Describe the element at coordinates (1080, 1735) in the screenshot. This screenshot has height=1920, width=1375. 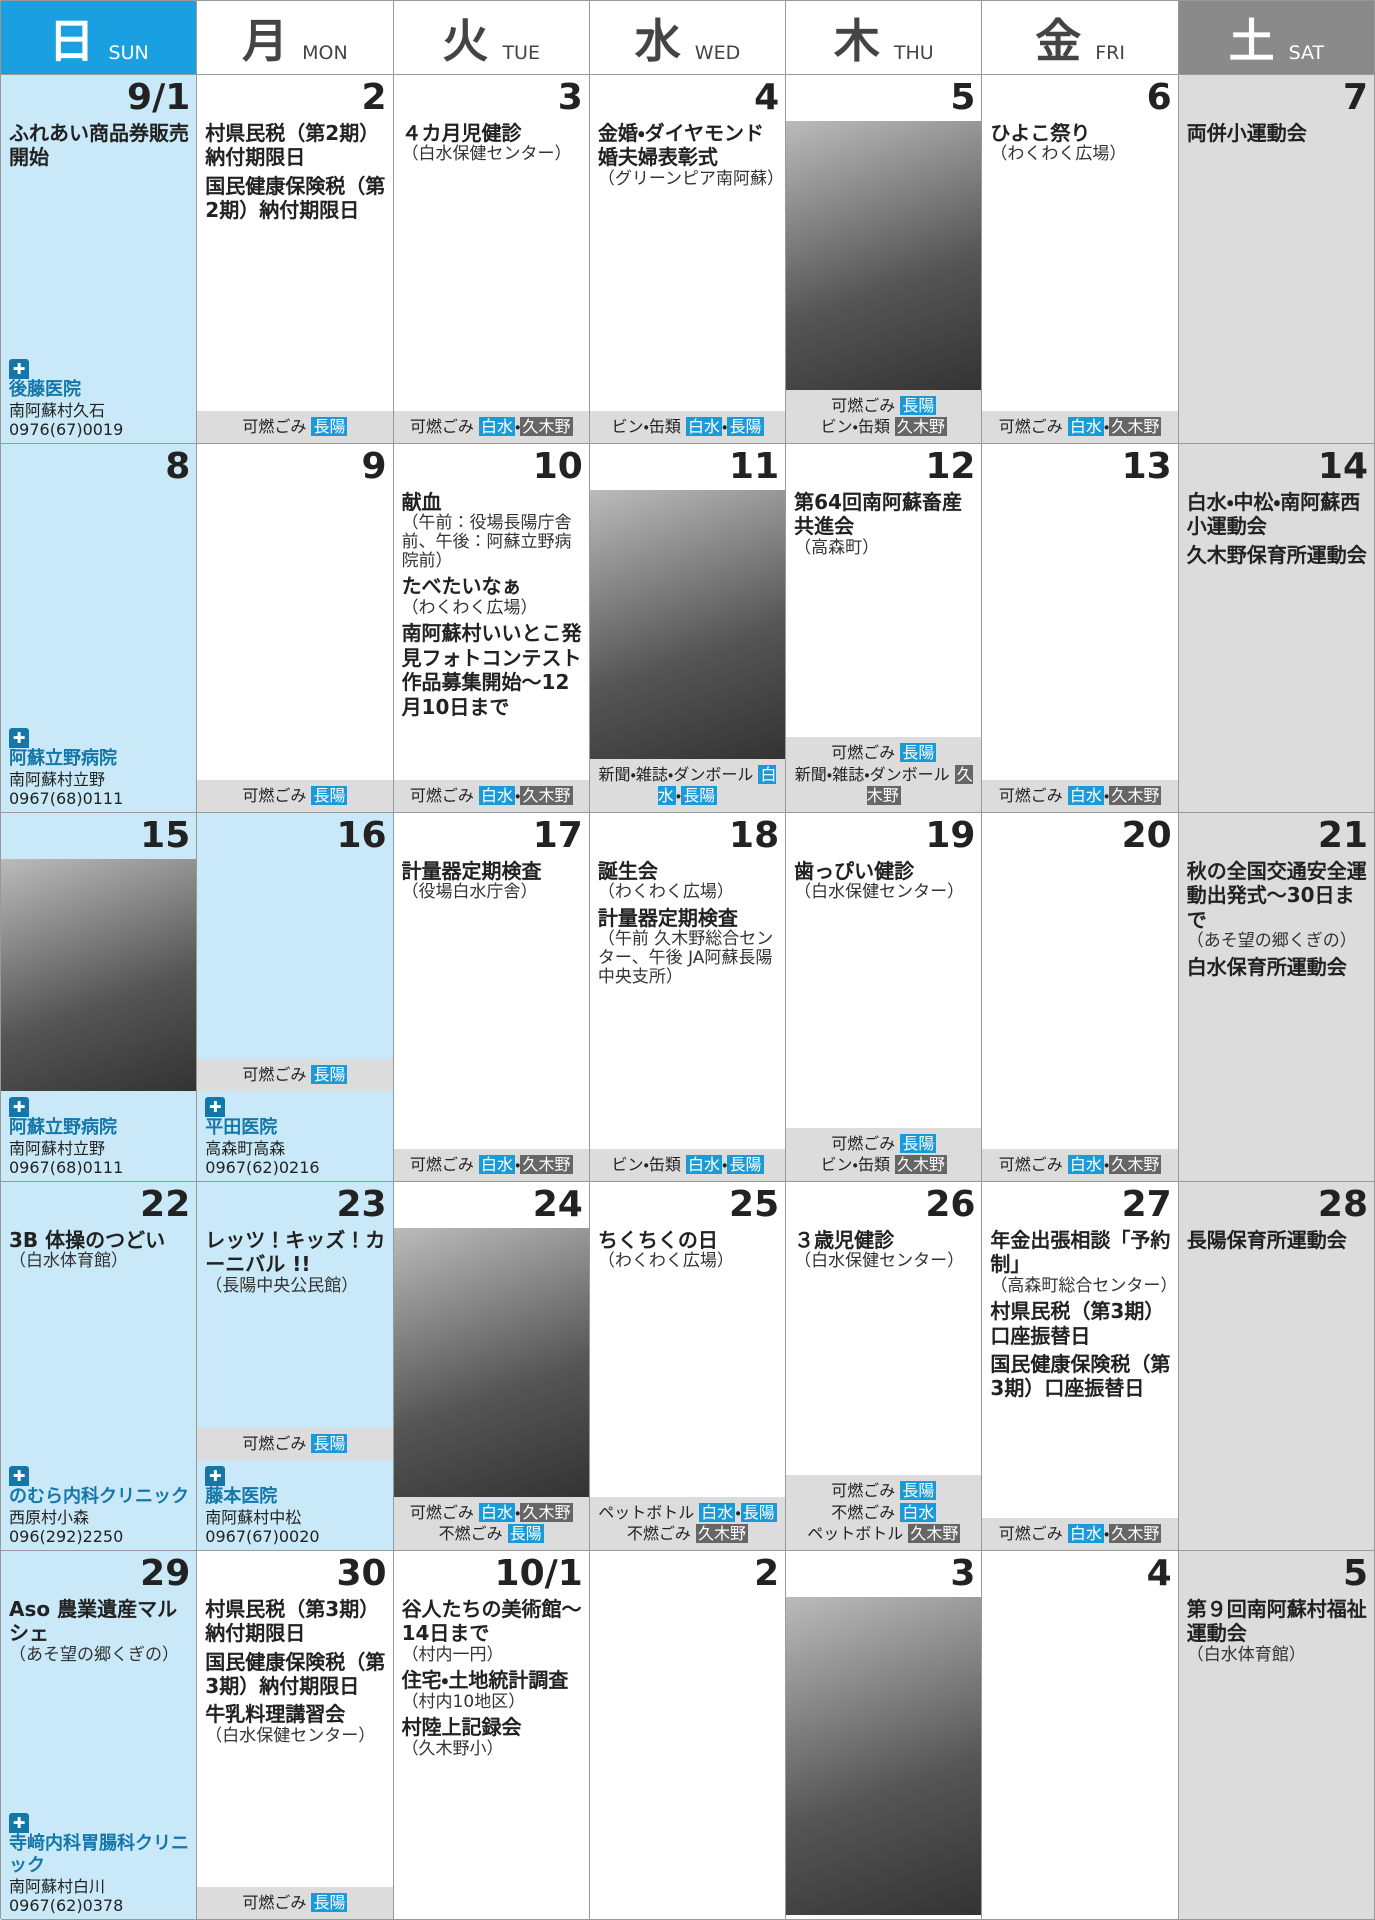
I see `day-cell: 4` at that location.